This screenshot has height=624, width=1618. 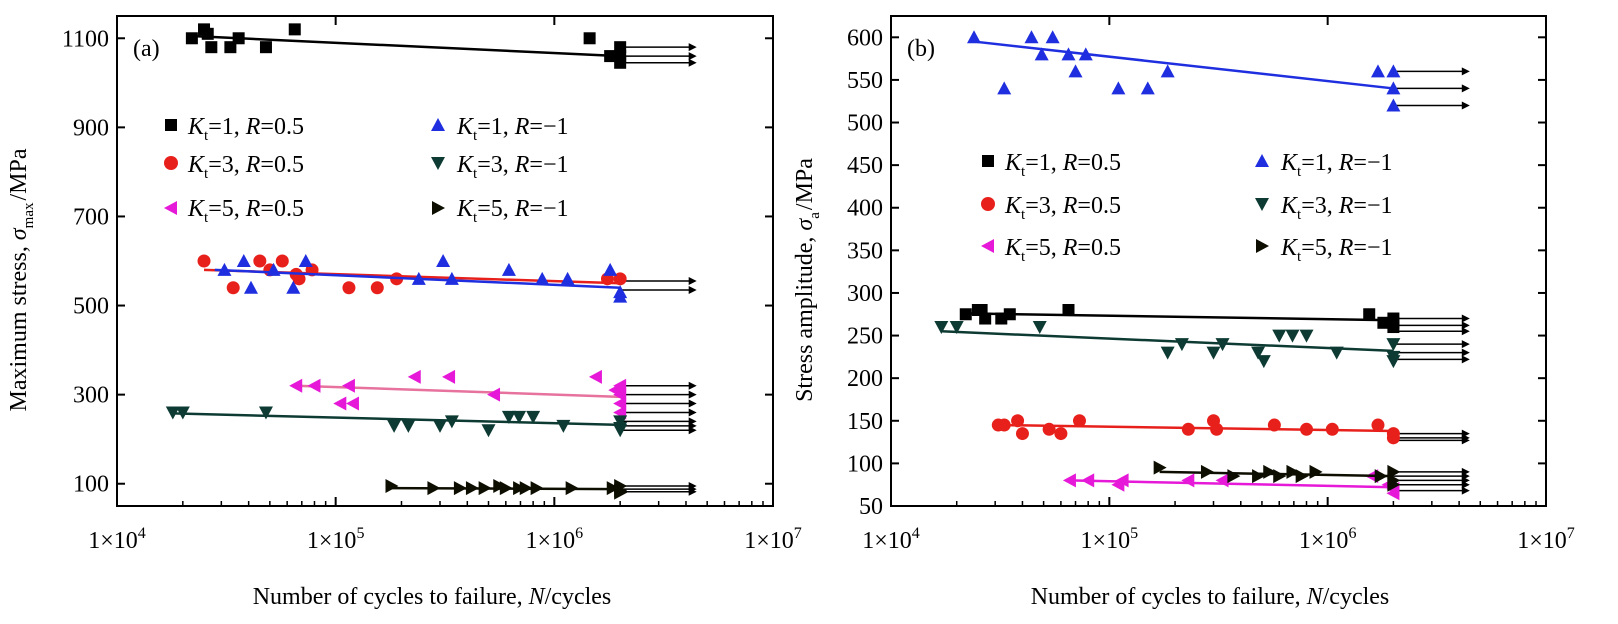 What do you see at coordinates (289, 165) in the screenshot?
I see `legend-a-rval-1: 0.5` at bounding box center [289, 165].